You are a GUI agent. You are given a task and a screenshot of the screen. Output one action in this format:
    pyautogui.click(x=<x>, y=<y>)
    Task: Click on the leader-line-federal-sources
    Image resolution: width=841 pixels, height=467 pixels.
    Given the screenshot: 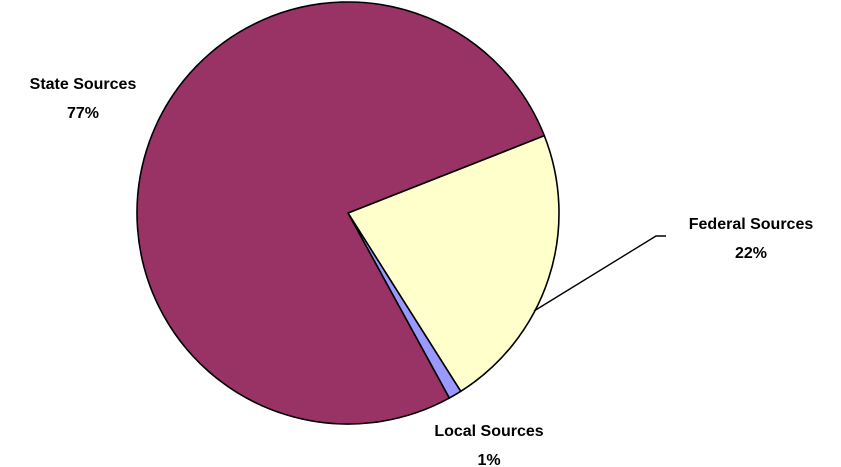 What is the action you would take?
    pyautogui.click(x=599, y=273)
    